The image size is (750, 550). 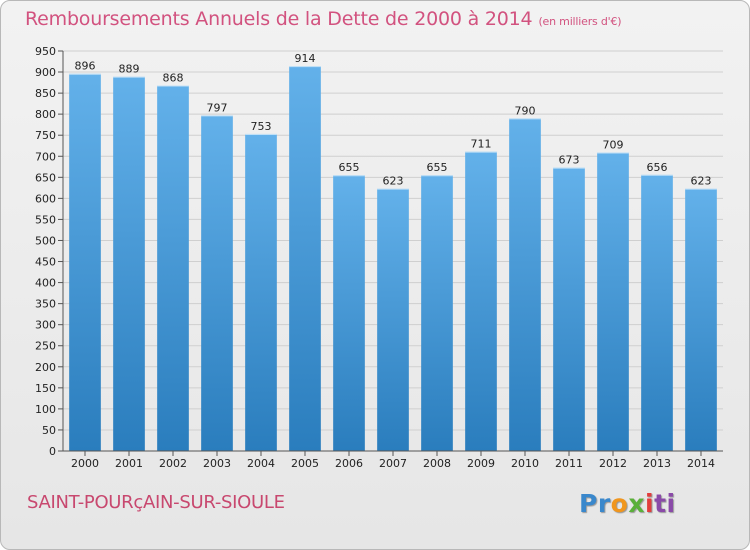 What do you see at coordinates (85, 66) in the screenshot?
I see `data-label-2000: 896` at bounding box center [85, 66].